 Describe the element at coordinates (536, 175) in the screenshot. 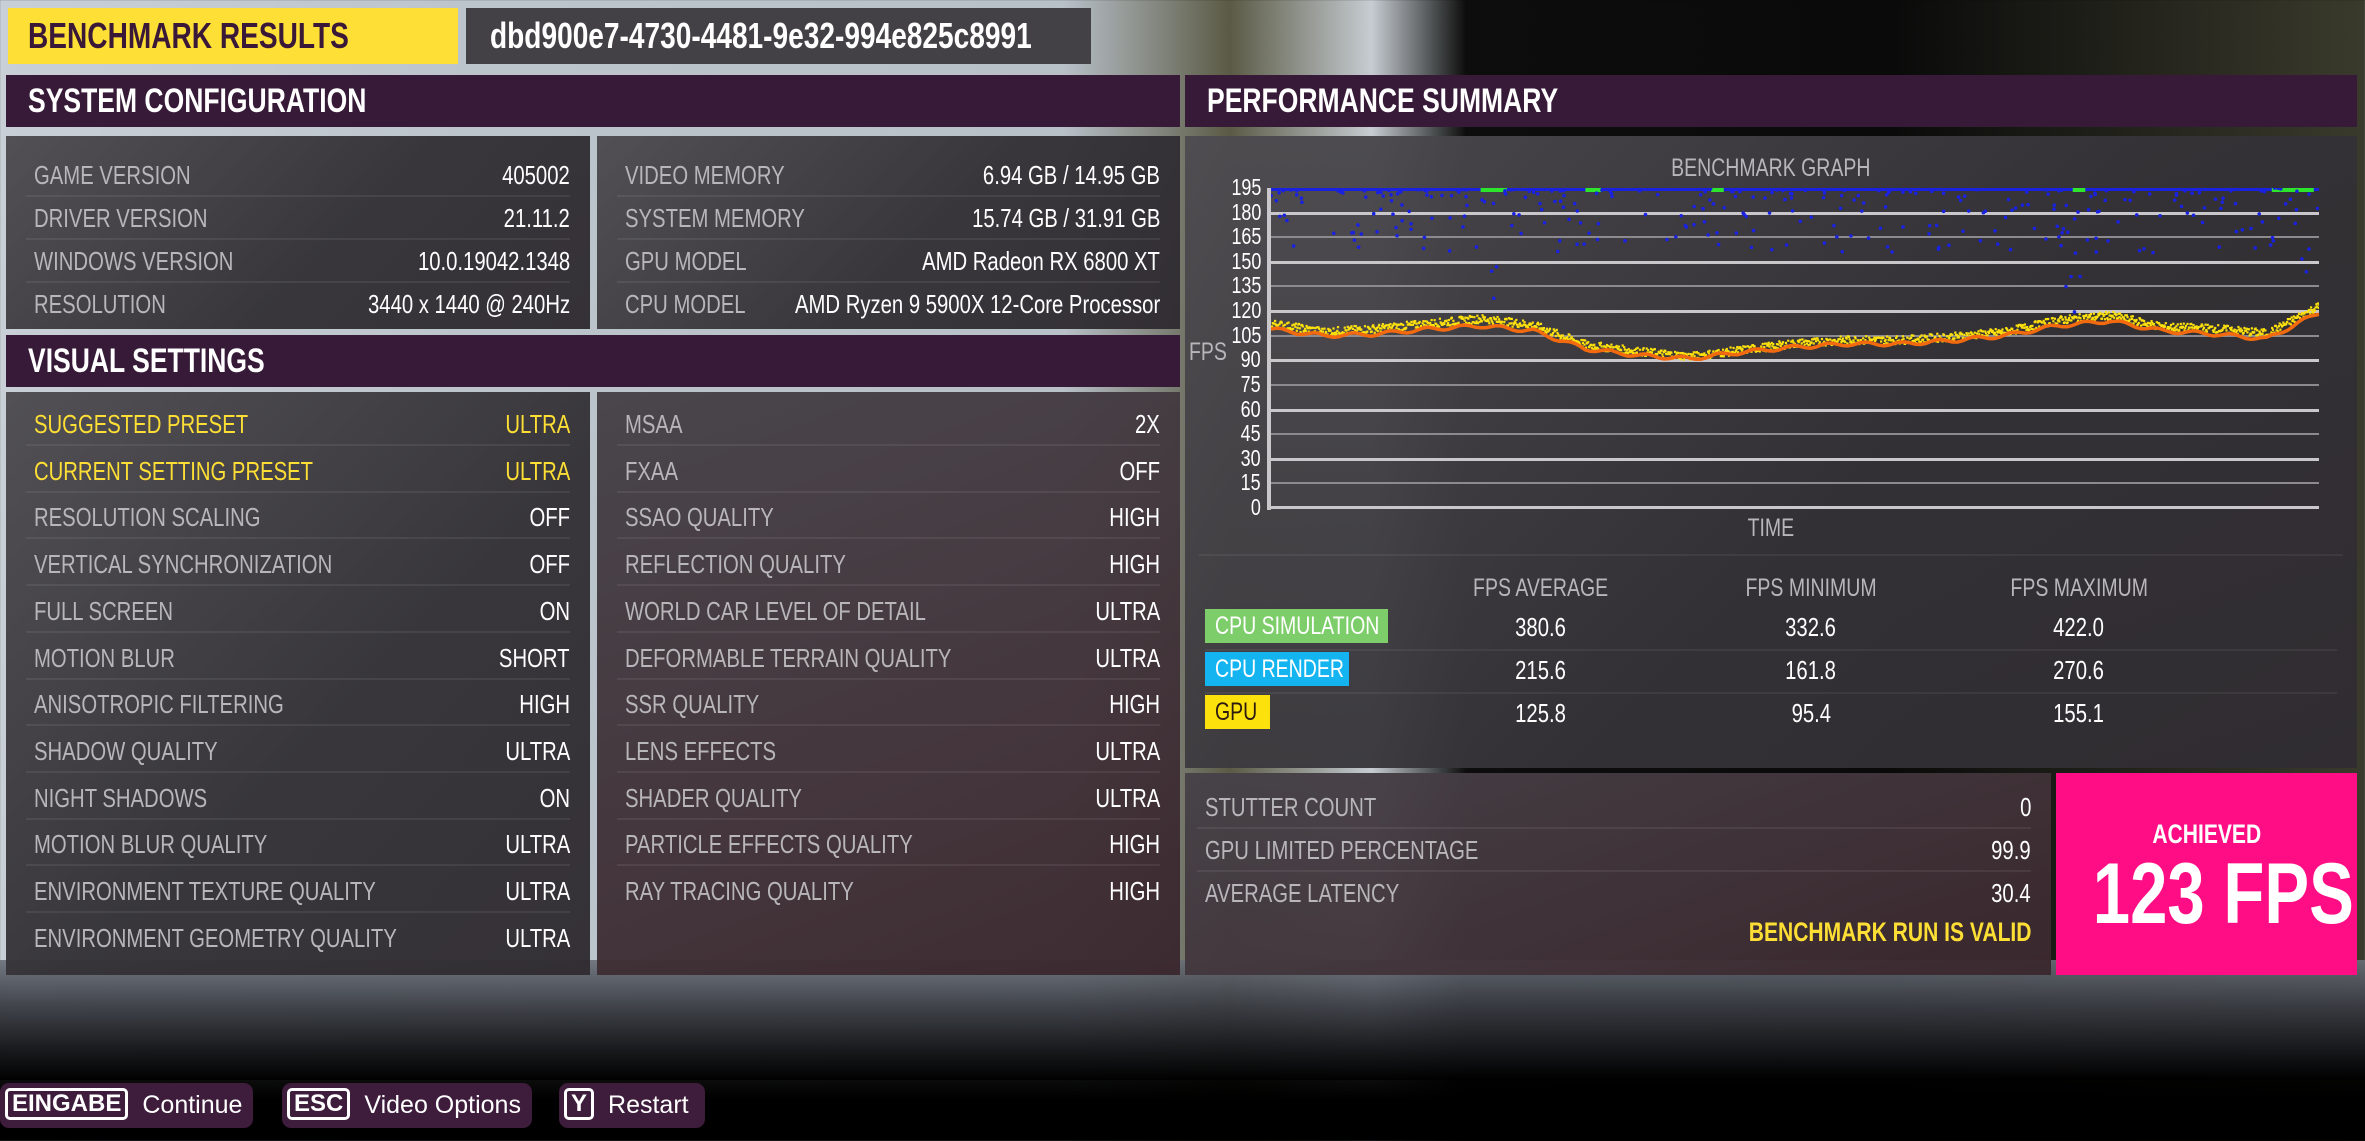

I see `setting-value: 405002` at that location.